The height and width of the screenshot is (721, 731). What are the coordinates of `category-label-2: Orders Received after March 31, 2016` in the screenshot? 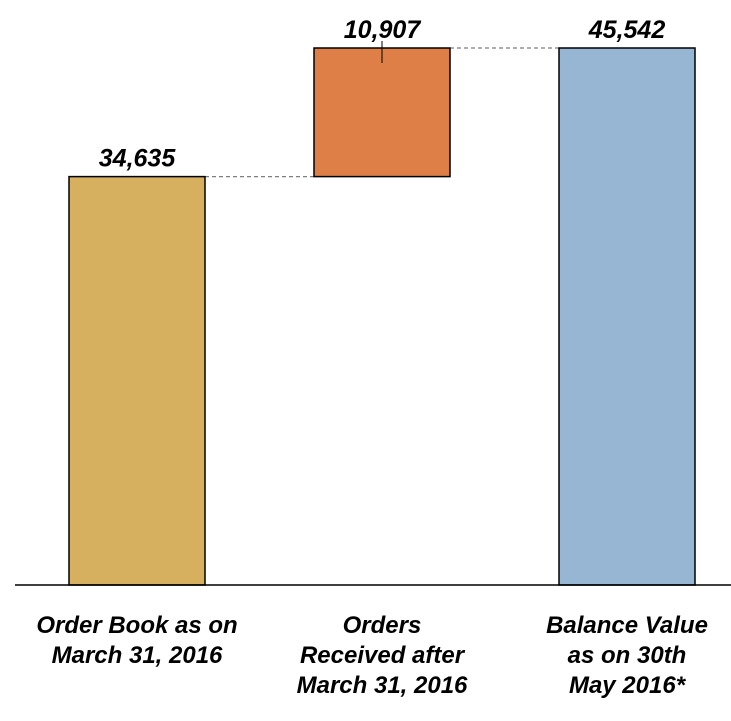 It's located at (382, 655).